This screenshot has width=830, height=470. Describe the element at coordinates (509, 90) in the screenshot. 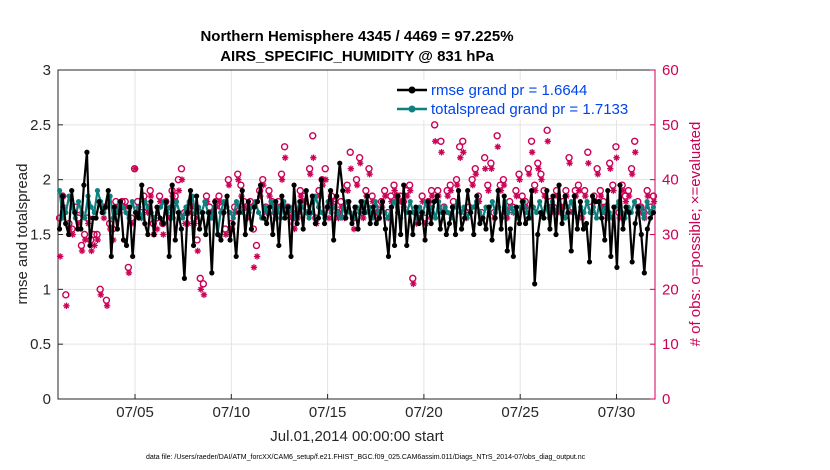

I see `legend-label-rmse: rmse grand pr = 1.6644` at that location.